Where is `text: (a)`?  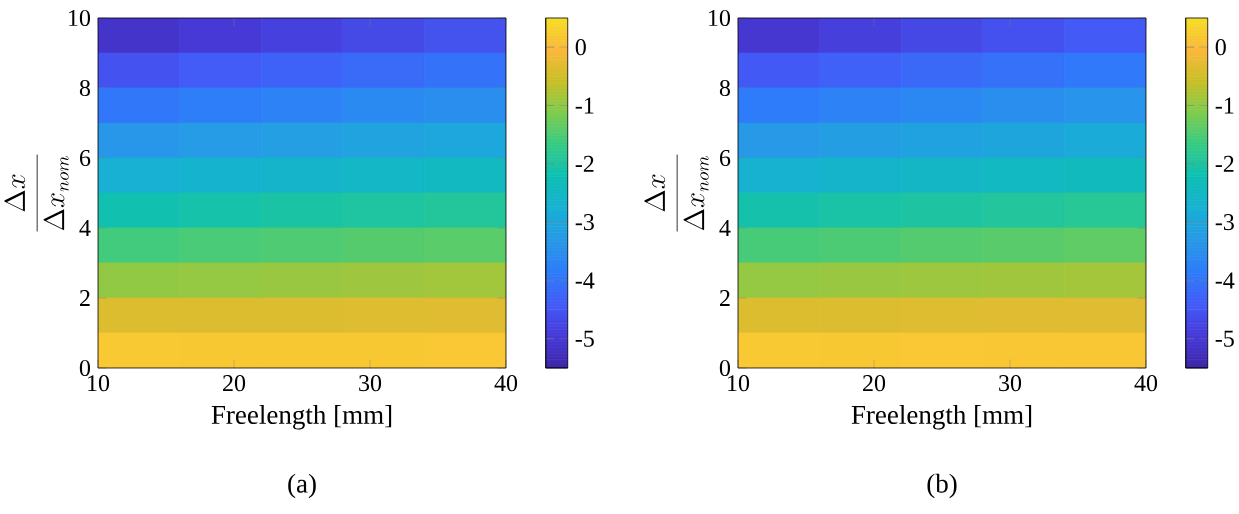 text: (a) is located at coordinates (302, 486).